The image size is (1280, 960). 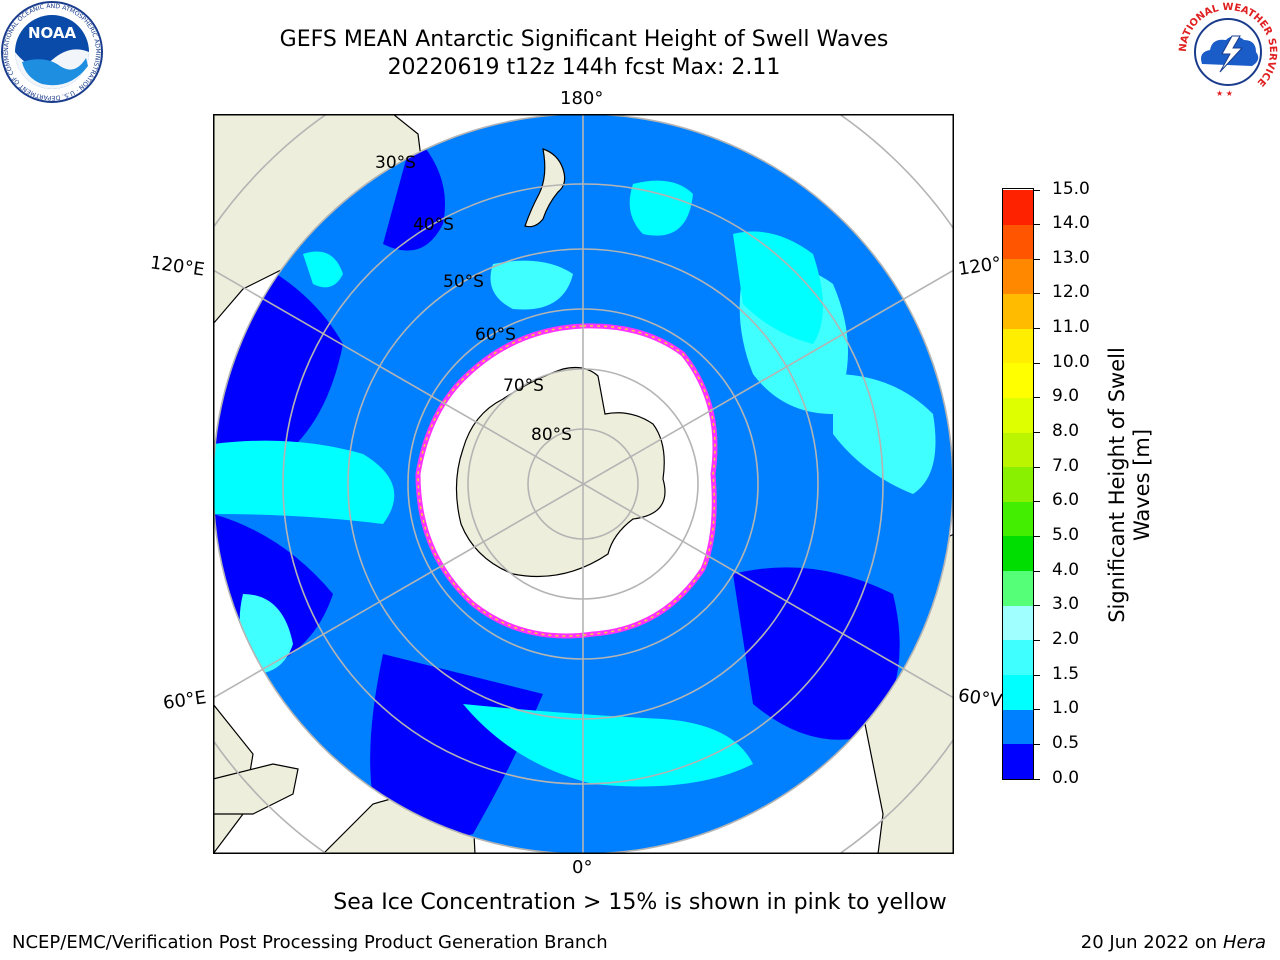 I want to click on colorbar-tick-label: 7.0, so click(x=1066, y=465).